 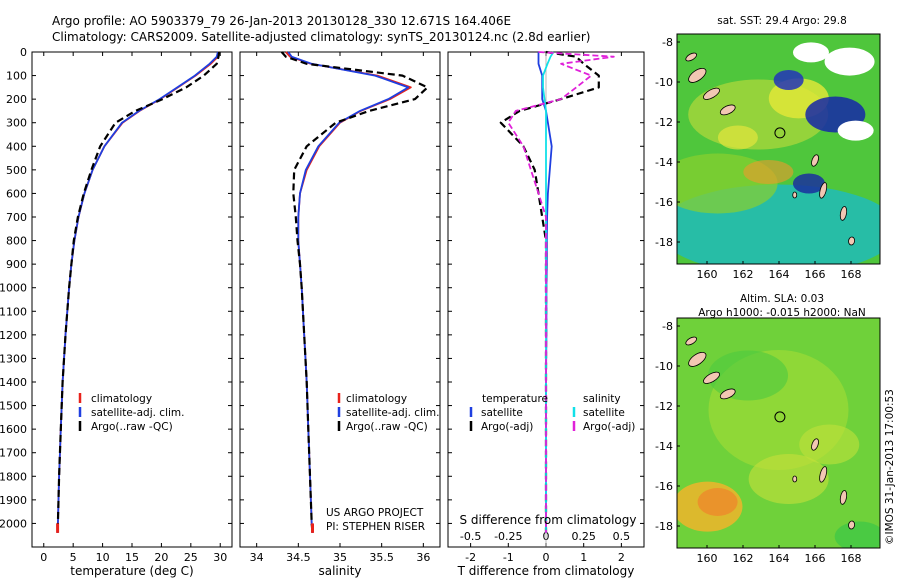 What do you see at coordinates (508, 557) in the screenshot?
I see `x-tick-label: -1` at bounding box center [508, 557].